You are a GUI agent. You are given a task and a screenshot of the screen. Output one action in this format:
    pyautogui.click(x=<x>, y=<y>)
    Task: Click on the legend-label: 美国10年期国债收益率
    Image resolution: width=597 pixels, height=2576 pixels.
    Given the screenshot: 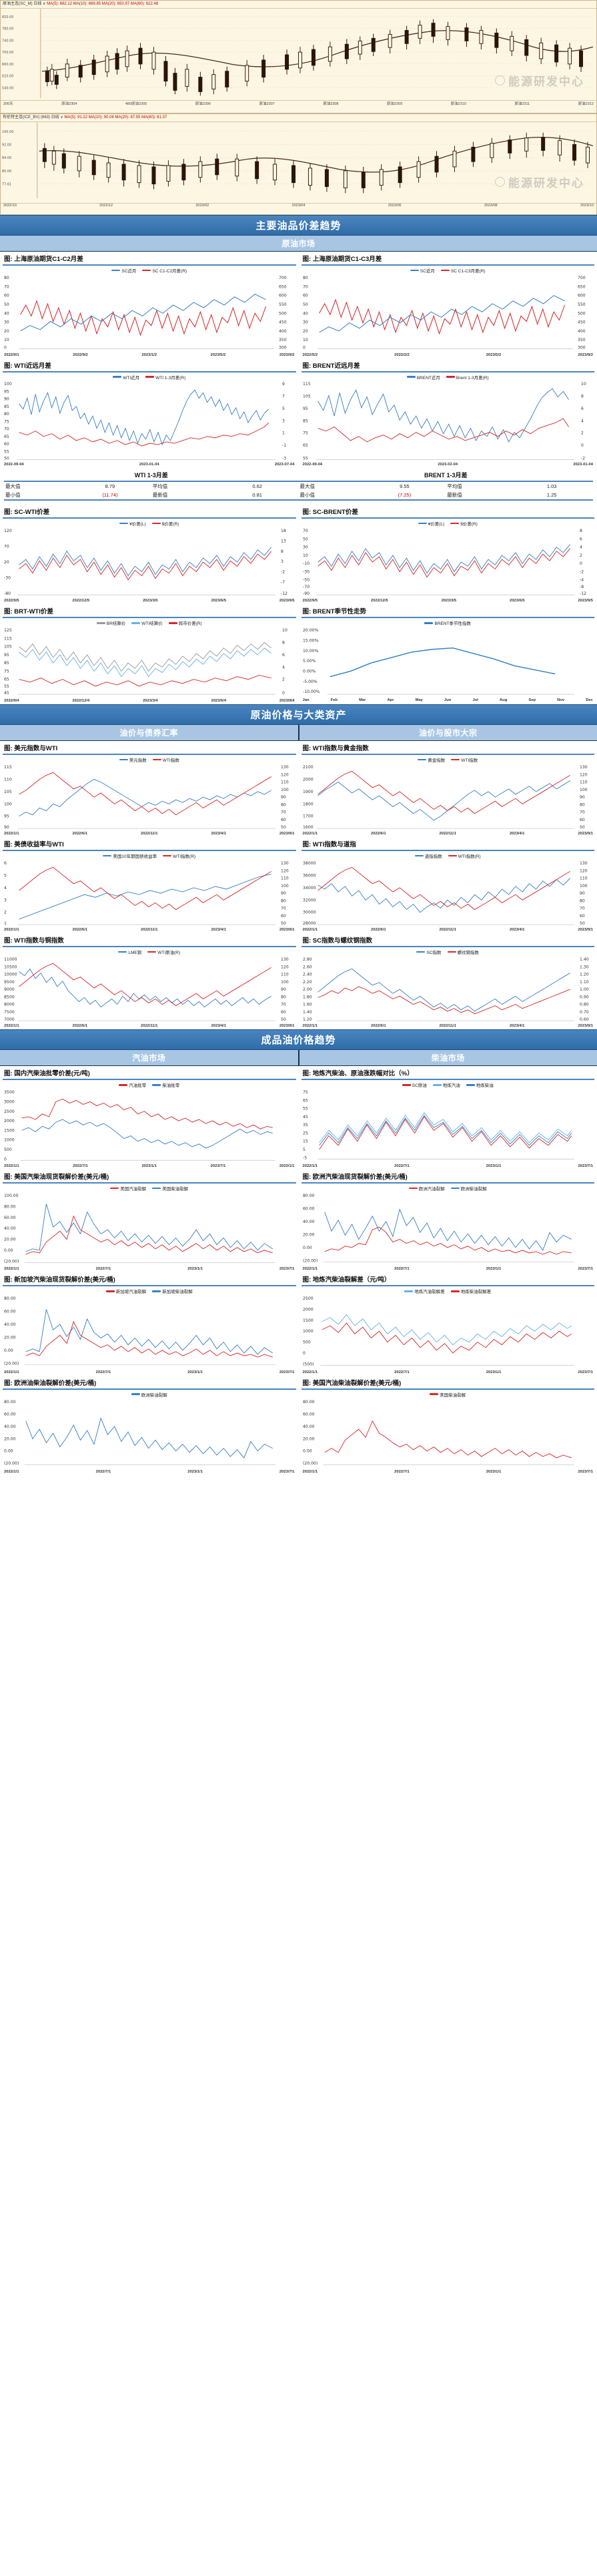 What is the action you would take?
    pyautogui.click(x=135, y=856)
    